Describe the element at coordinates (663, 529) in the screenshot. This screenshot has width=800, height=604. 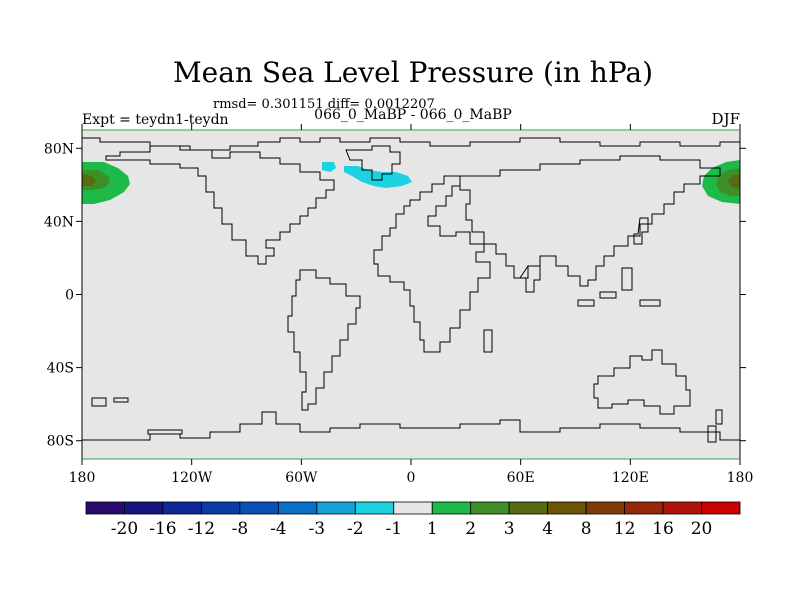
I see `colorbar-label: 16` at that location.